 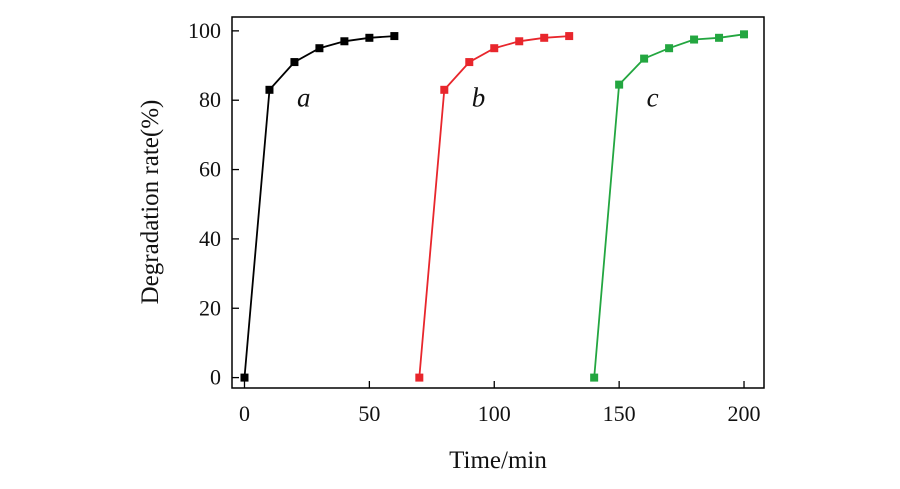 What do you see at coordinates (319, 207) in the screenshot?
I see `series-a` at bounding box center [319, 207].